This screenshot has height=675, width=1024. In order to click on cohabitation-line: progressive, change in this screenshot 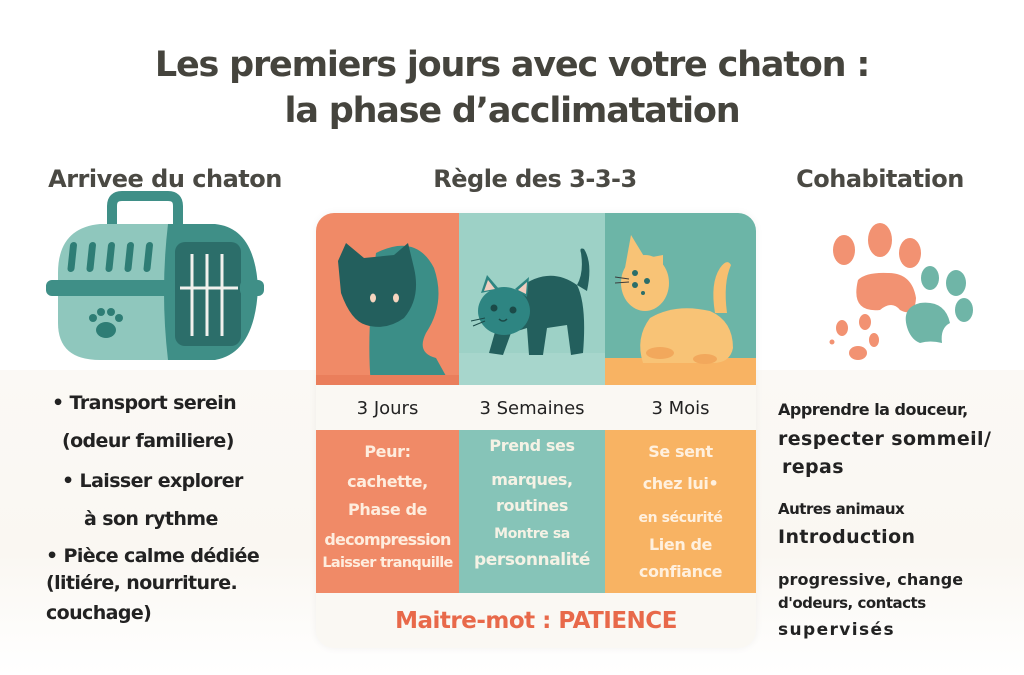, I will do `click(871, 579)`.